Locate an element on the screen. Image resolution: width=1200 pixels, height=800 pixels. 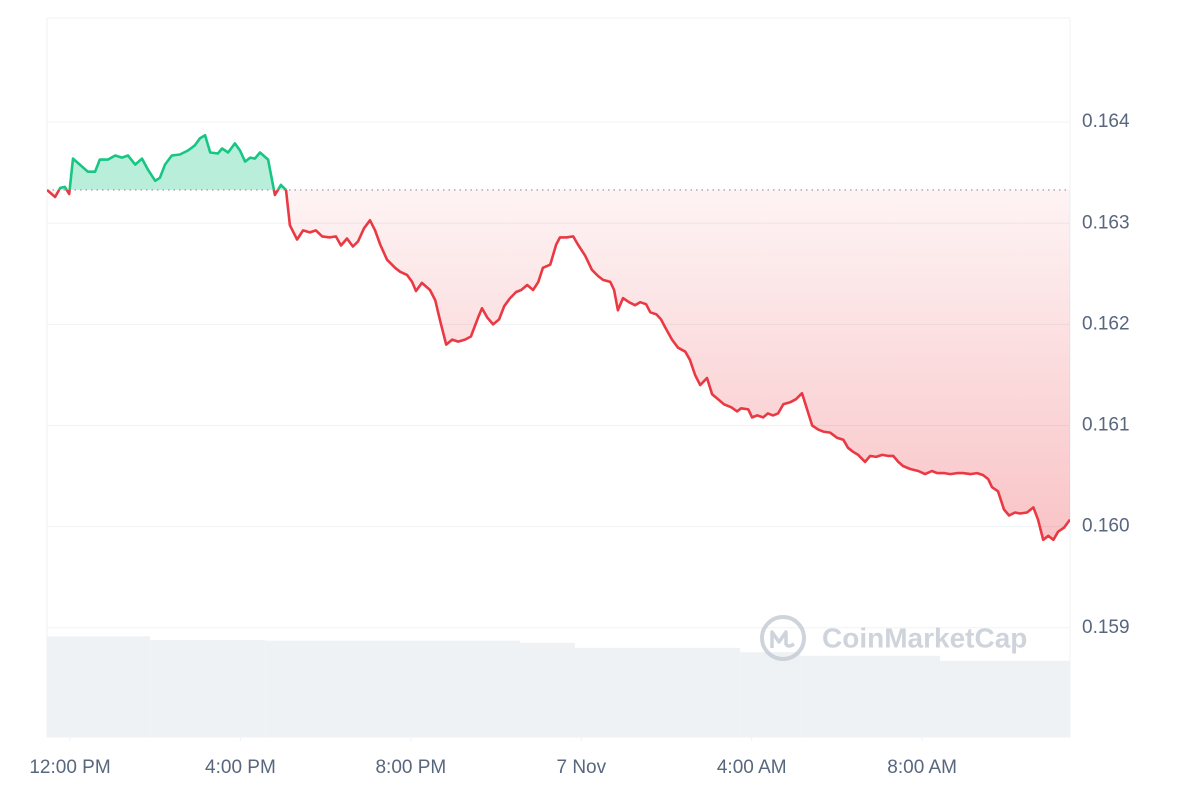
x-tick-label: 4:00 AM is located at coordinates (752, 767).